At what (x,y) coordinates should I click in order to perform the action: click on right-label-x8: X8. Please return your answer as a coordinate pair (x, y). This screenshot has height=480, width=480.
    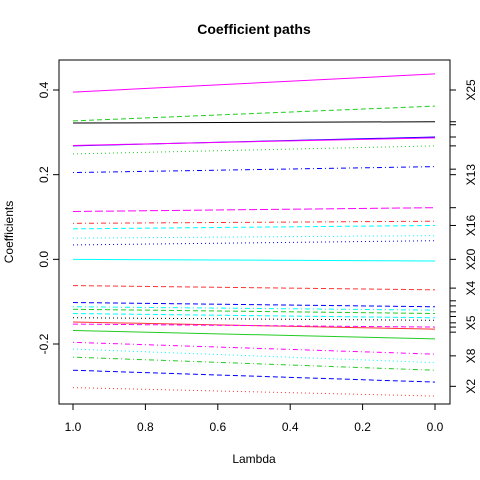
    Looking at the image, I should click on (471, 355).